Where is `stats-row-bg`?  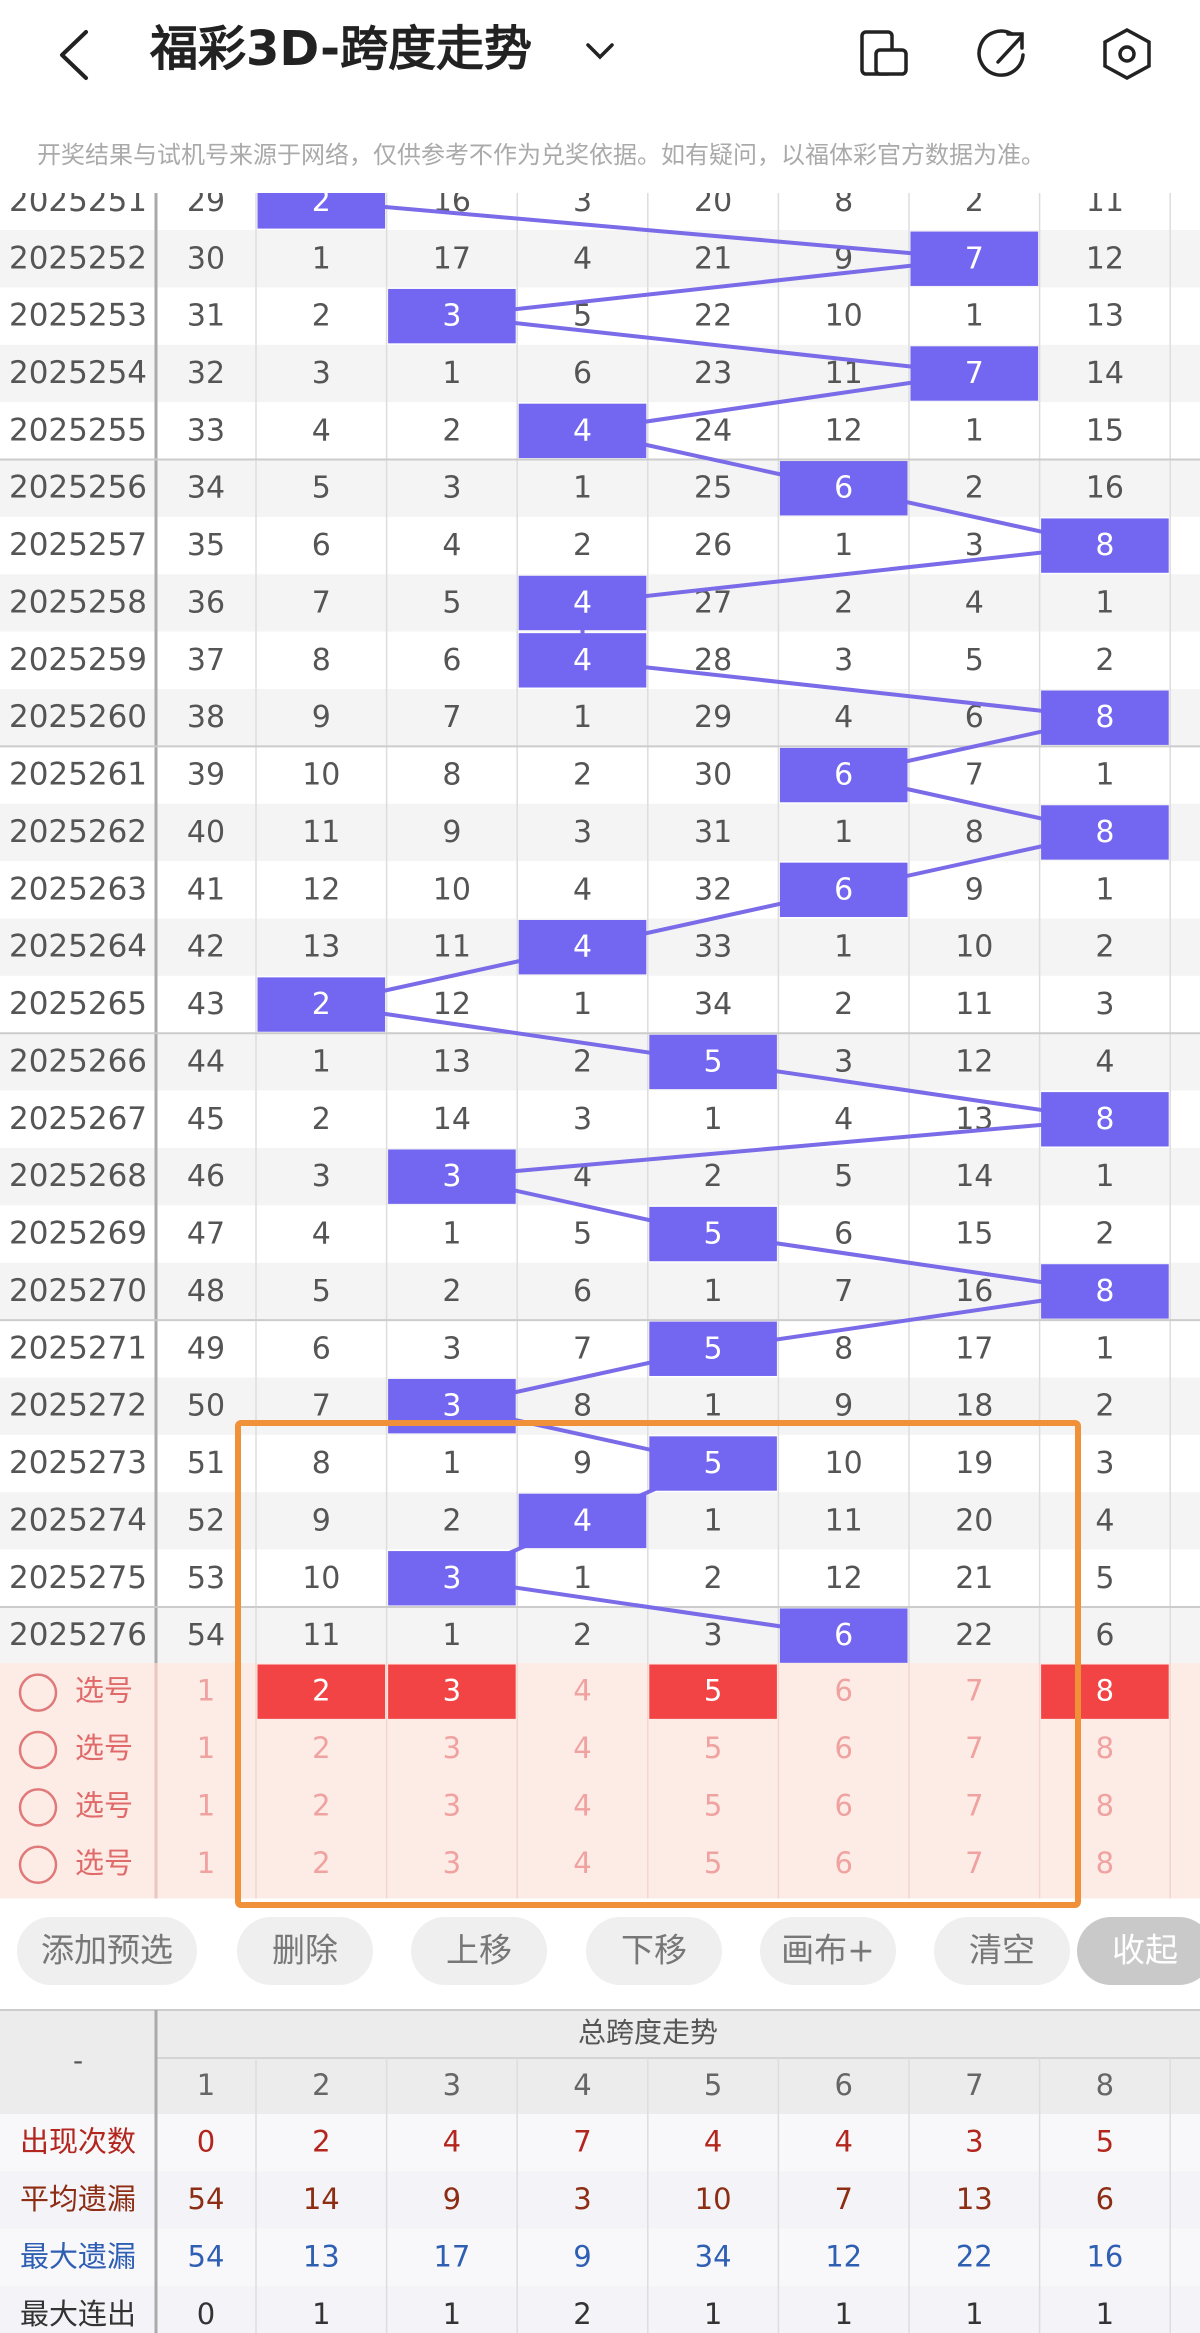 stats-row-bg is located at coordinates (600, 2143).